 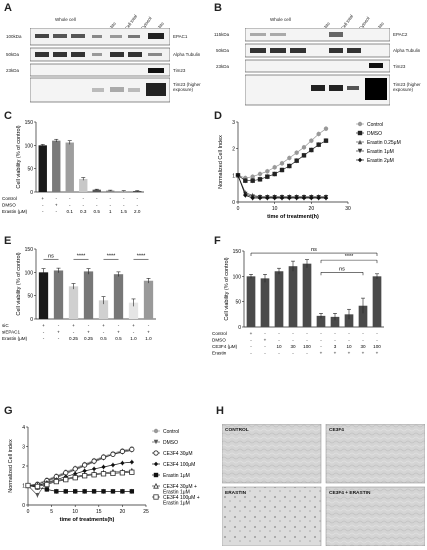 What do you see at coordinates (275, 209) in the screenshot?
I see `x-tick-label: 10` at bounding box center [275, 209].